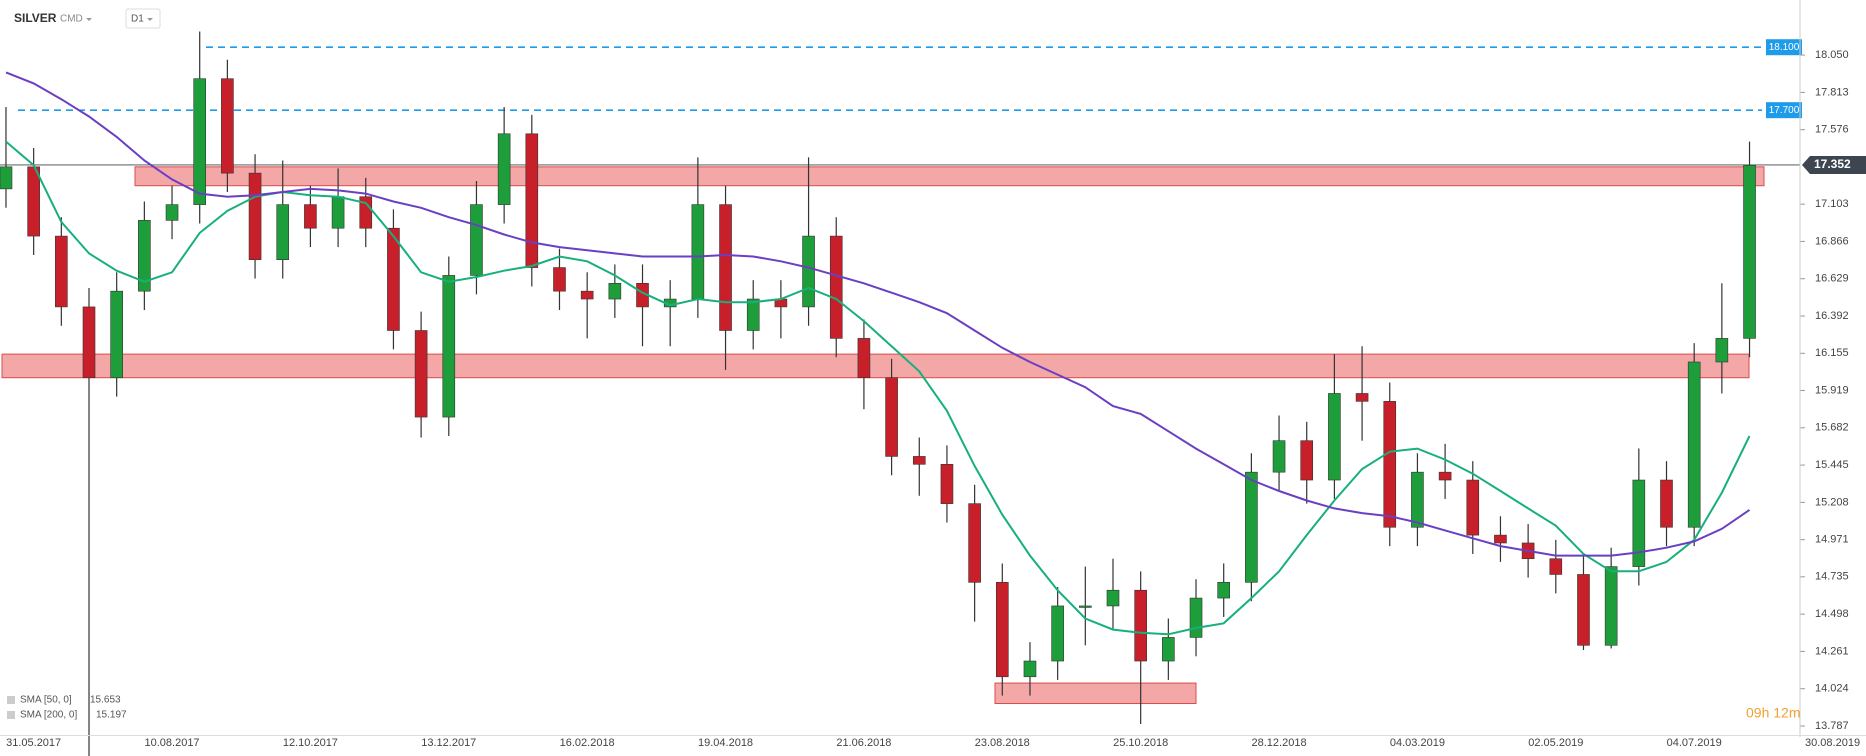  Describe the element at coordinates (863, 743) in the screenshot. I see `x-tick-label: 21.06.2018` at that location.